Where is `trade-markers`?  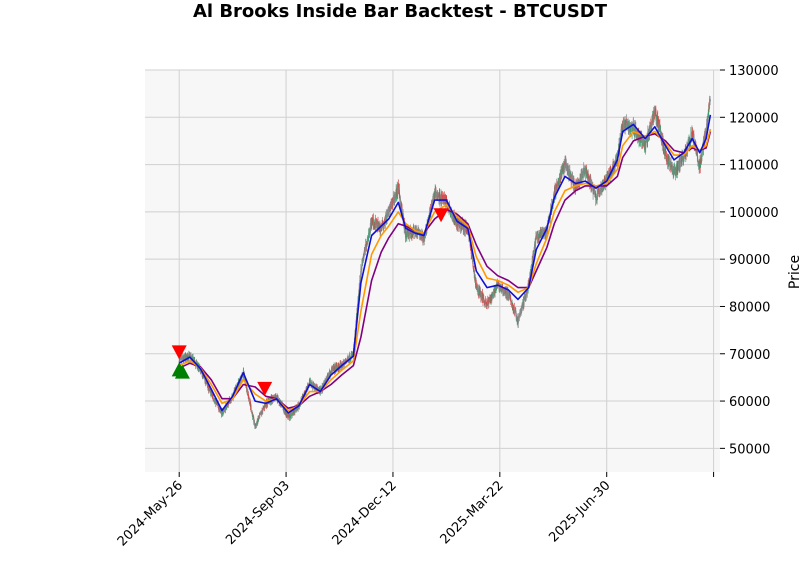
trade-markers is located at coordinates (310, 302).